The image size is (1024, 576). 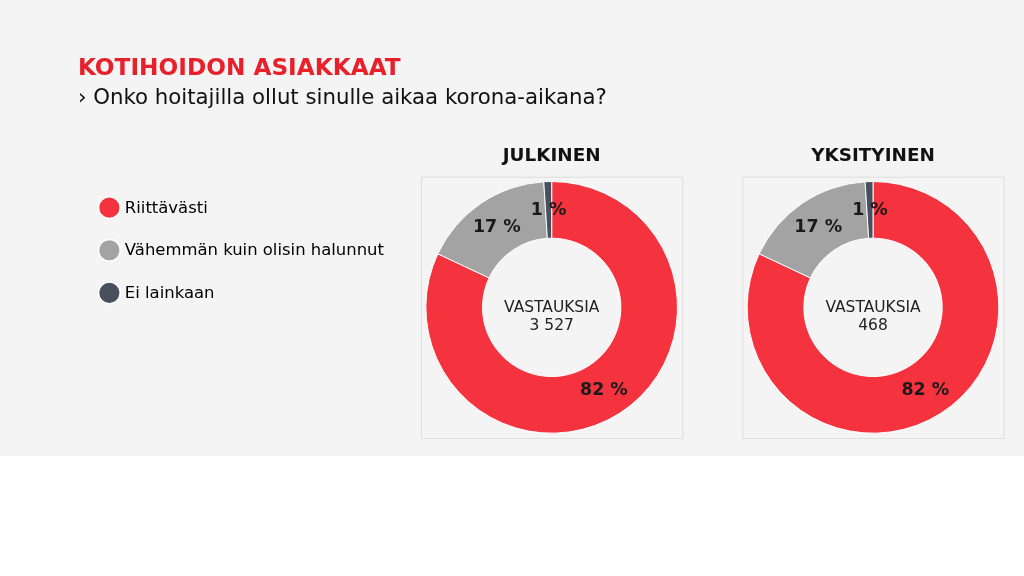 I want to click on legend-label: Vähemmän kuin olisin halunnut, so click(x=254, y=250).